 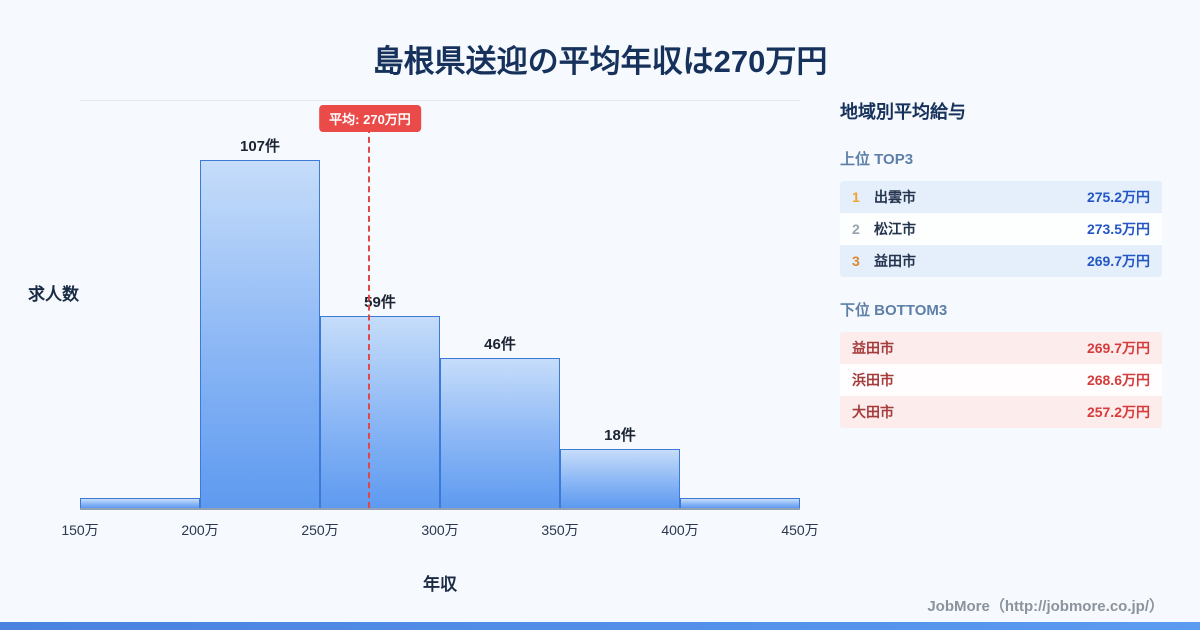 What do you see at coordinates (1118, 412) in the screenshot?
I see `salary-value: 257.2万円` at bounding box center [1118, 412].